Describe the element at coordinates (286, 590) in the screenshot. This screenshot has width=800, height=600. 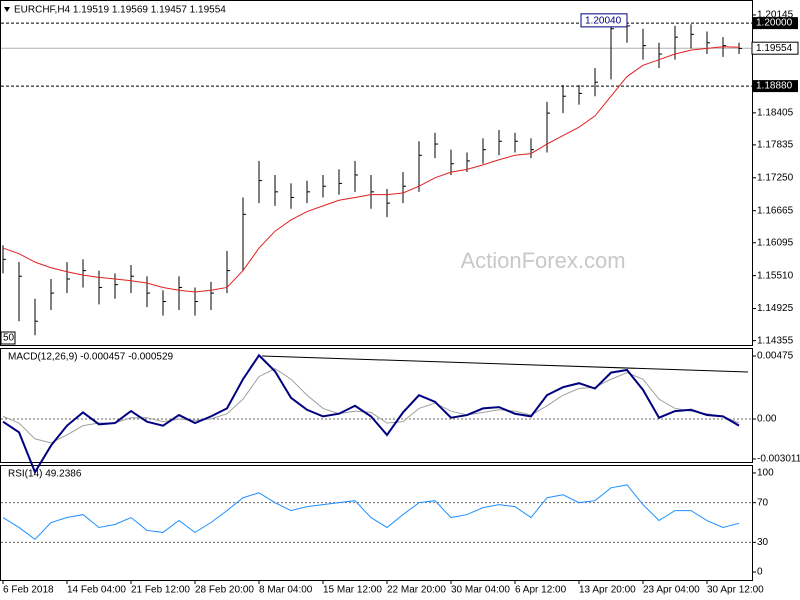
I see `x-tick-label: 8 Mar 04:00` at that location.